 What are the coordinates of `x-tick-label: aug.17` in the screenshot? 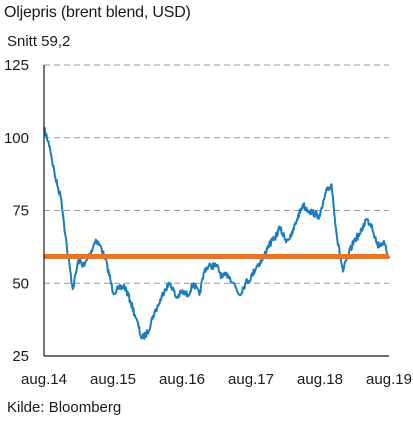 It's located at (251, 379).